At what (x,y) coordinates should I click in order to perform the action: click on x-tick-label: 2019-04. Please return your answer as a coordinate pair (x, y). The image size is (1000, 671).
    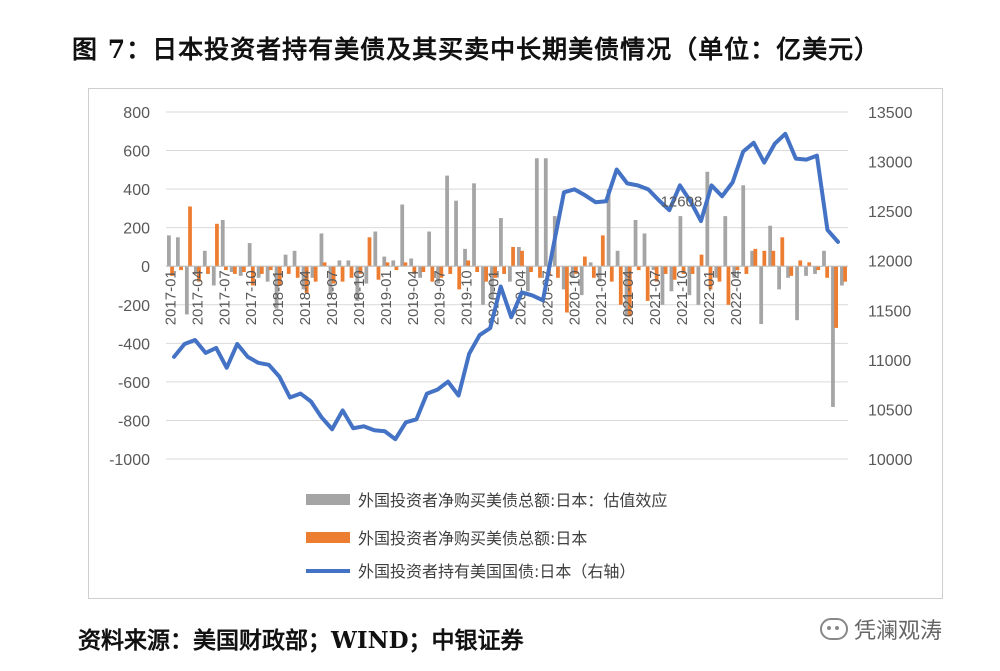
    Looking at the image, I should click on (413, 297).